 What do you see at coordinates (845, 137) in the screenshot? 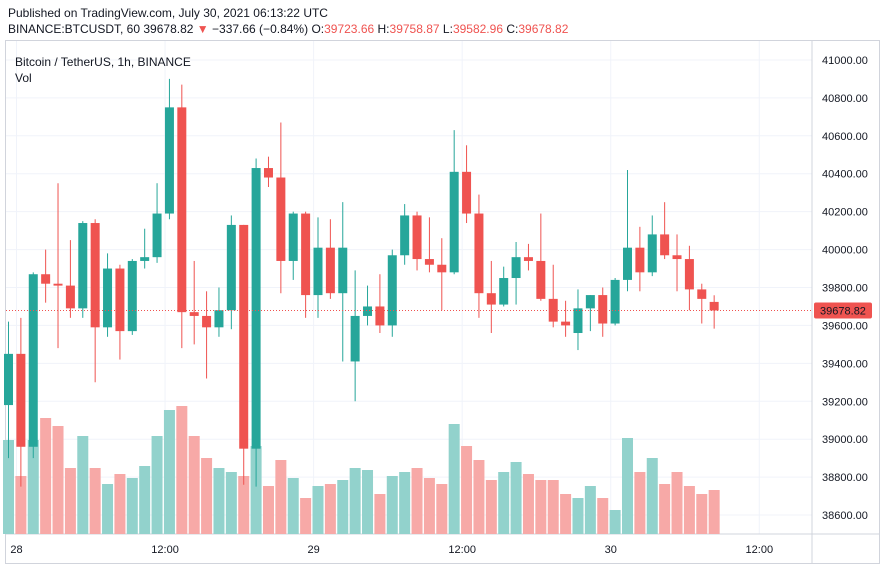
I see `price-tick-label: 40600.00` at bounding box center [845, 137].